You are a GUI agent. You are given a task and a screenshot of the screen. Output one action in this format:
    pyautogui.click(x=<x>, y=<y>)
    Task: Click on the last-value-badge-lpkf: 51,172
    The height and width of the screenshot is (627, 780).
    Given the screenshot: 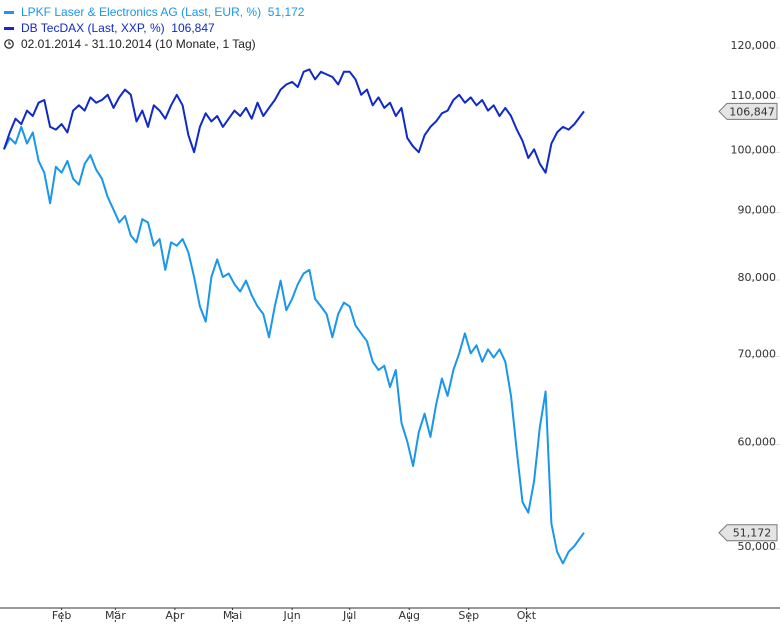 What is the action you would take?
    pyautogui.click(x=748, y=533)
    